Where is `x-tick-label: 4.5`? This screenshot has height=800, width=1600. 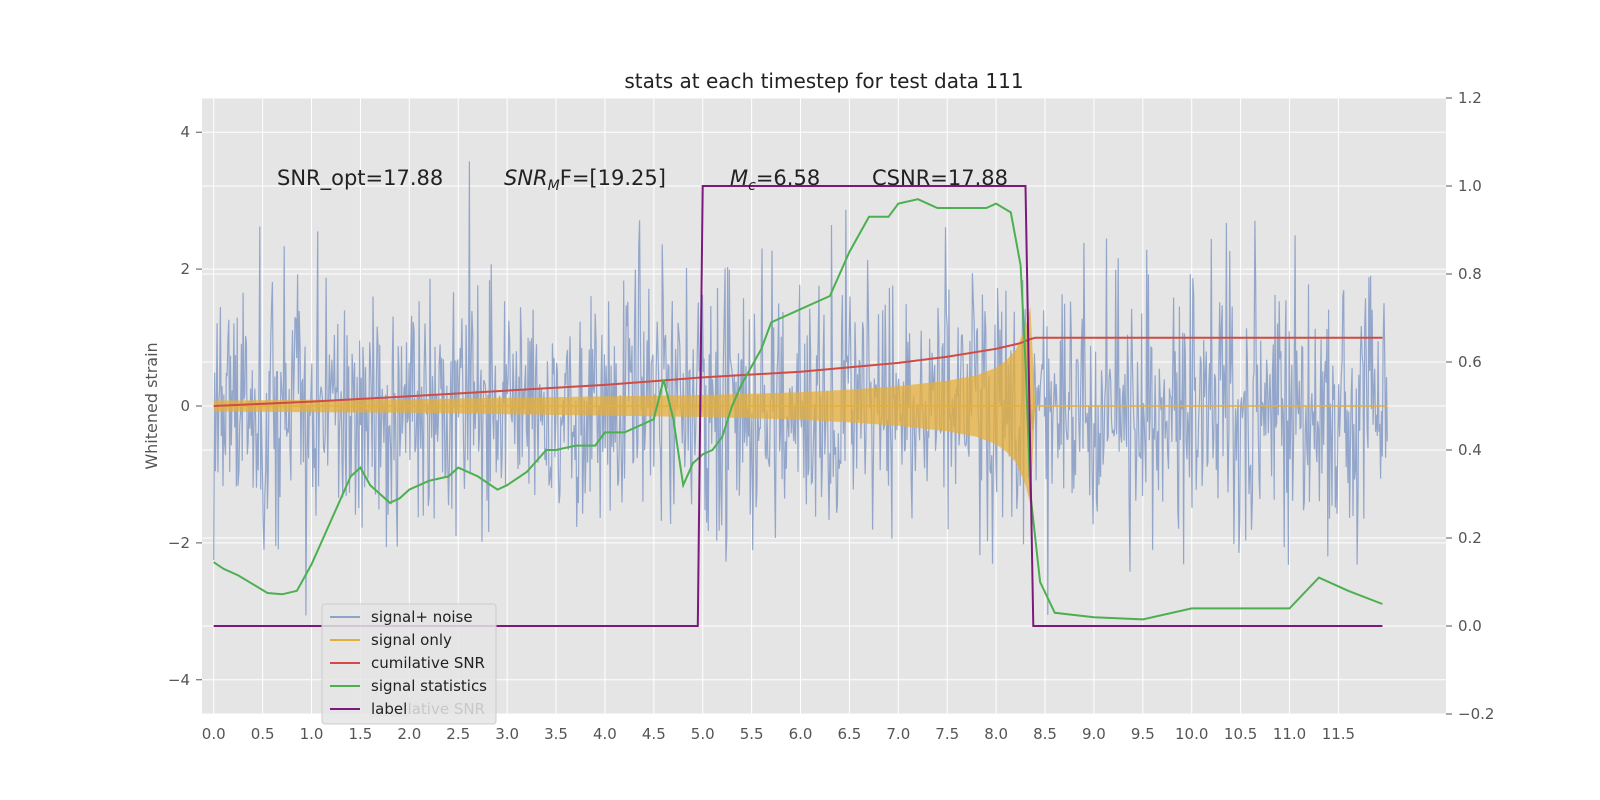 x-tick-label: 4.5 is located at coordinates (654, 734).